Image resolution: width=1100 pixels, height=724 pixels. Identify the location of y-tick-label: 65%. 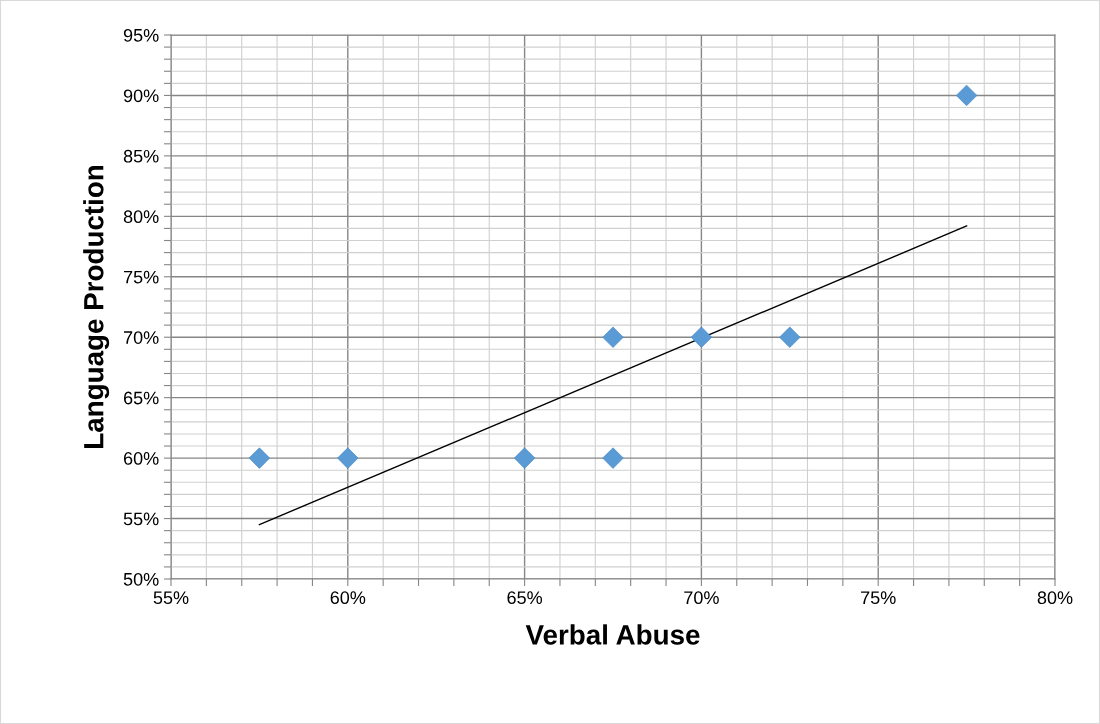
(141, 398).